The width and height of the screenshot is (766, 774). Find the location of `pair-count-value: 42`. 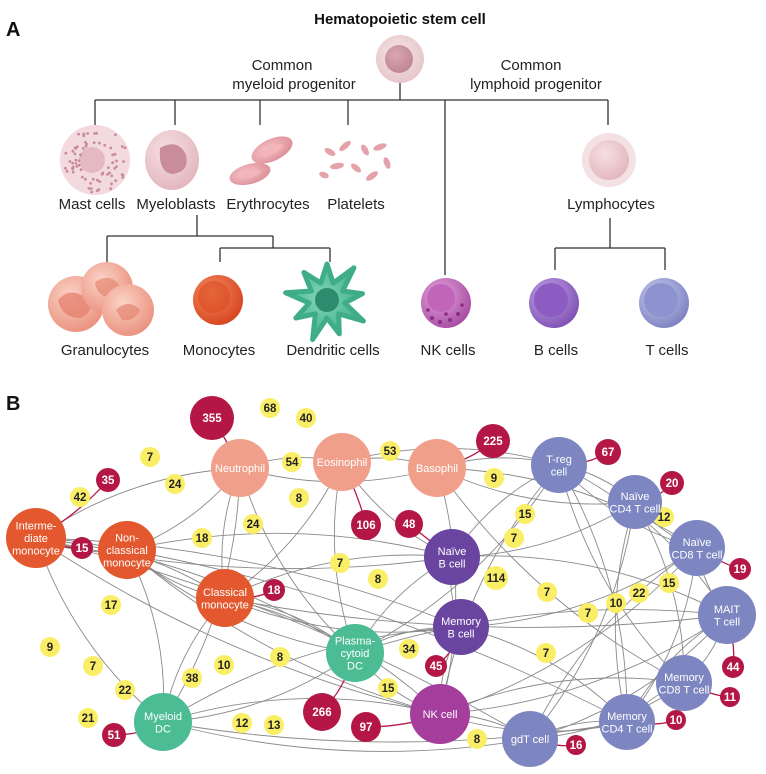

pair-count-value: 42 is located at coordinates (80, 498).